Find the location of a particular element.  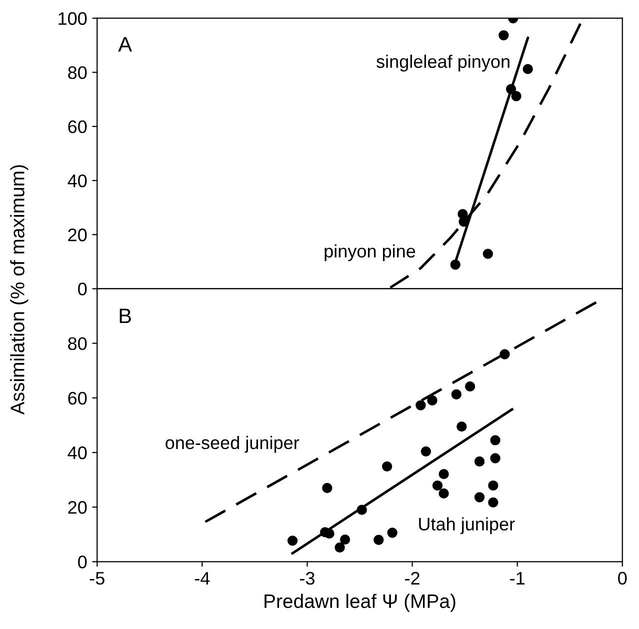

x-tick-label: -4 is located at coordinates (202, 578).